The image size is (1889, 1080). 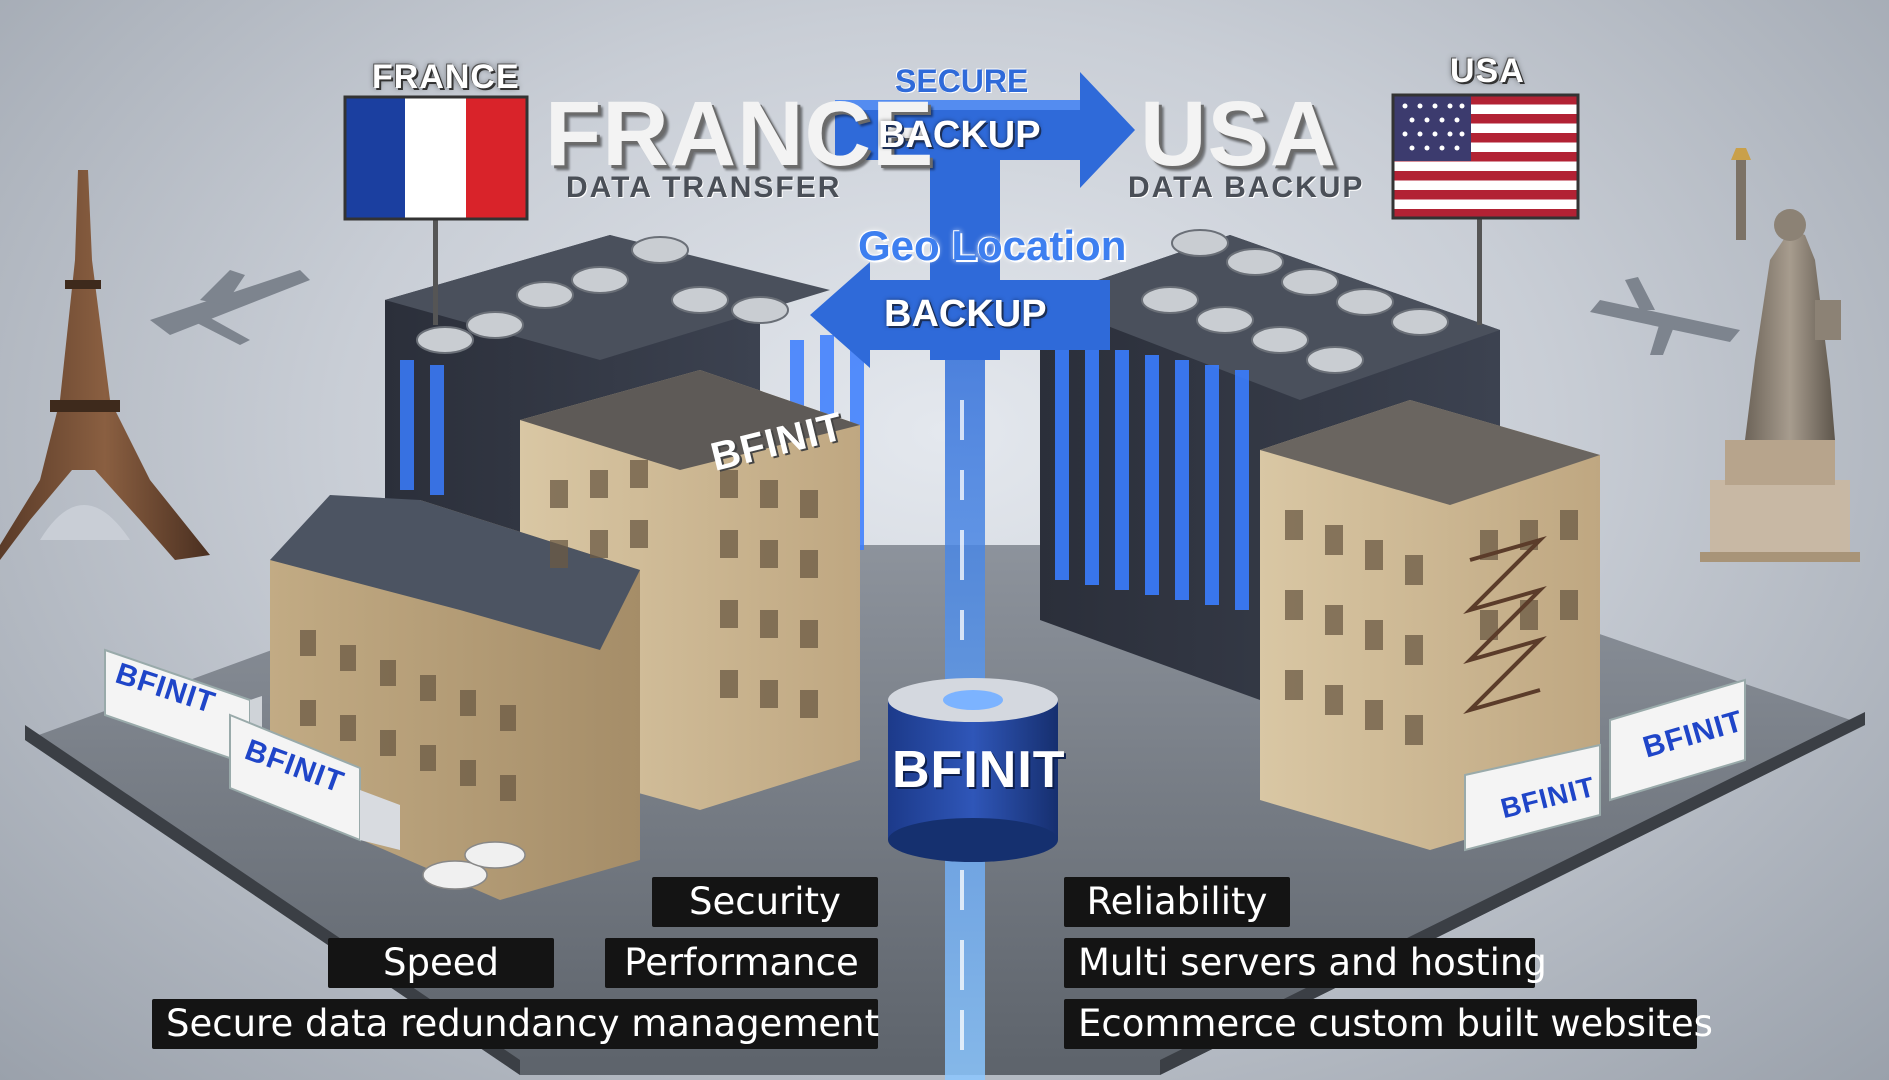 I want to click on feature-security: Security, so click(x=765, y=902).